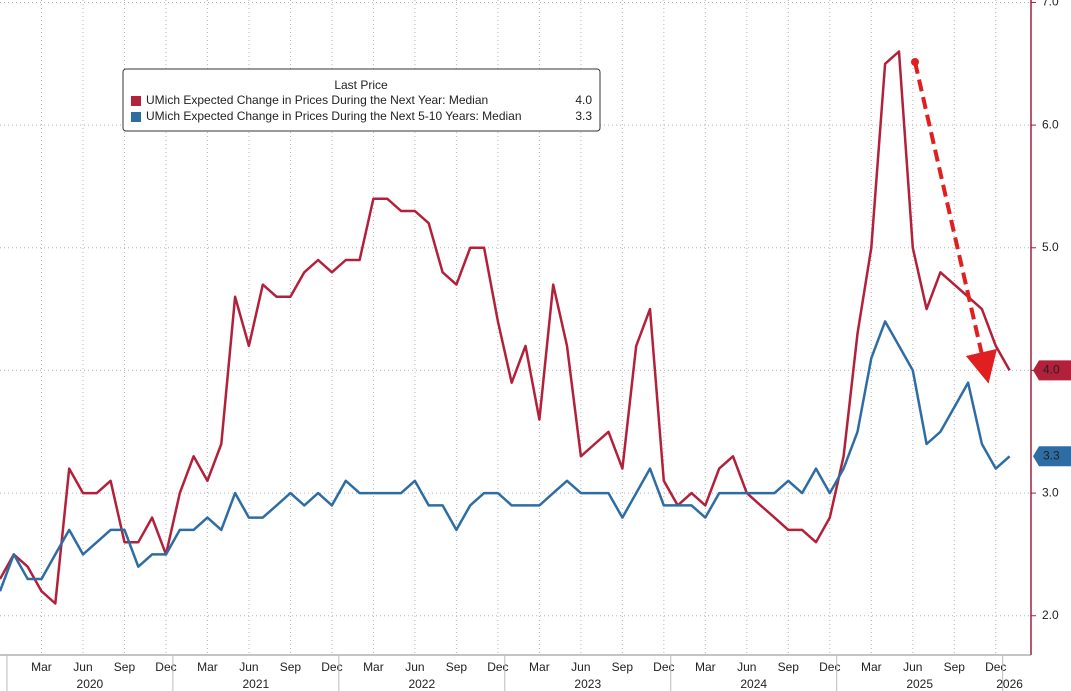 Image resolution: width=1071 pixels, height=691 pixels. I want to click on last-value-label: 3.3, so click(1051, 455).